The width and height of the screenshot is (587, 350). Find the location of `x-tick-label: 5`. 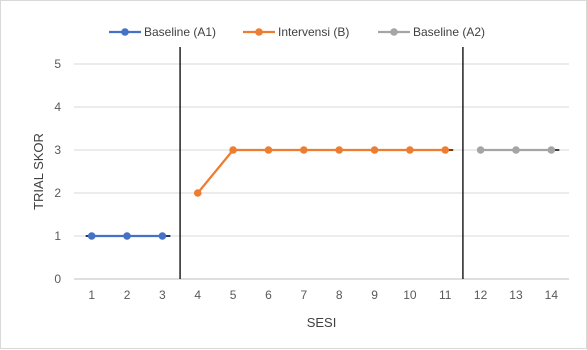

x-tick-label: 5 is located at coordinates (233, 295).